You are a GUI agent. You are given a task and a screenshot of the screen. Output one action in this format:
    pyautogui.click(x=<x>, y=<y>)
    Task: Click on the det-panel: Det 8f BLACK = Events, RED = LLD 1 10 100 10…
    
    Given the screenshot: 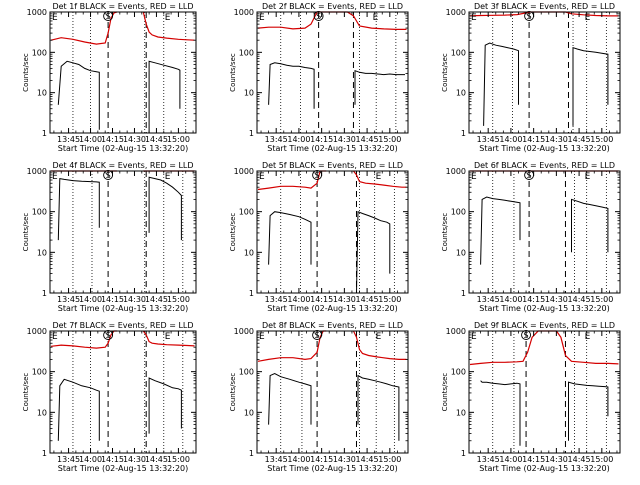 What is the action you would take?
    pyautogui.click(x=319, y=397)
    